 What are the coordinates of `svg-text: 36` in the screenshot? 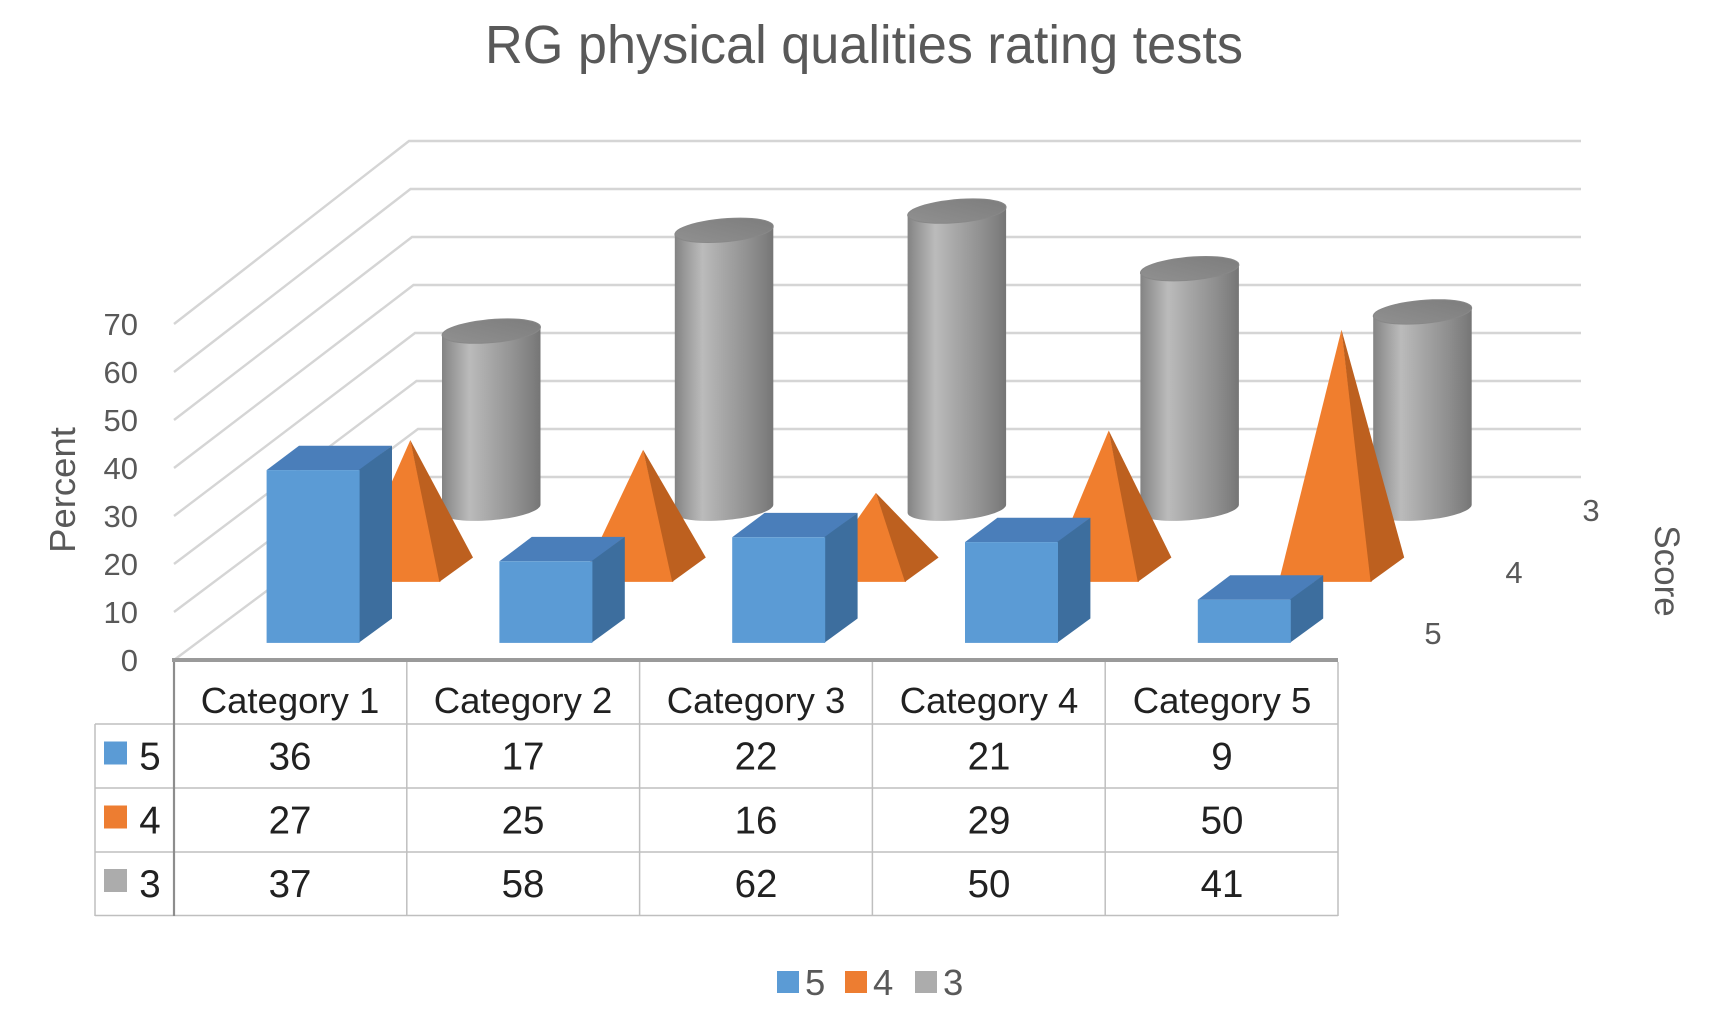 It's located at (290, 757).